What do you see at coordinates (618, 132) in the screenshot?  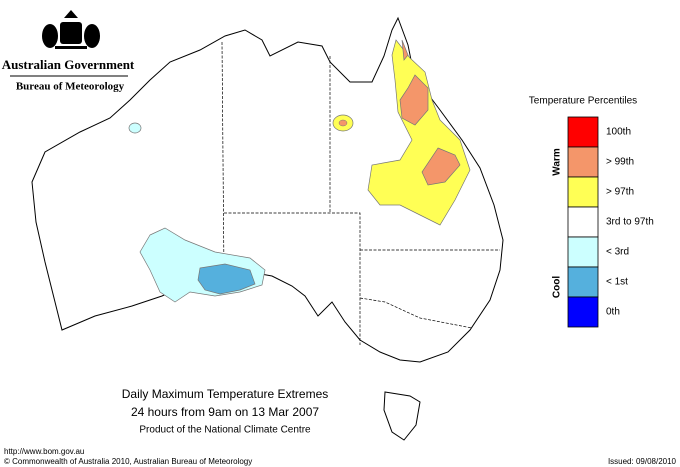 I see `legend-label: 100th` at bounding box center [618, 132].